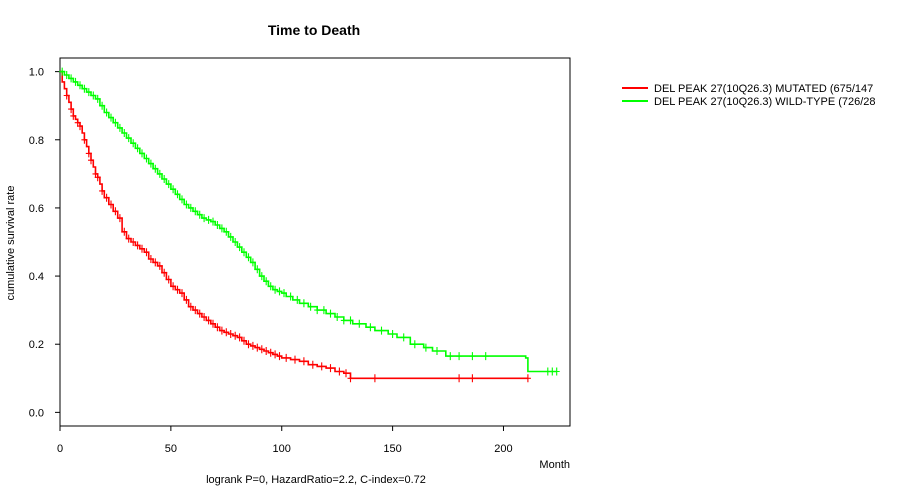 This screenshot has height=500, width=900. Describe the element at coordinates (36, 73) in the screenshot. I see `y-tick-label: 1.0` at that location.